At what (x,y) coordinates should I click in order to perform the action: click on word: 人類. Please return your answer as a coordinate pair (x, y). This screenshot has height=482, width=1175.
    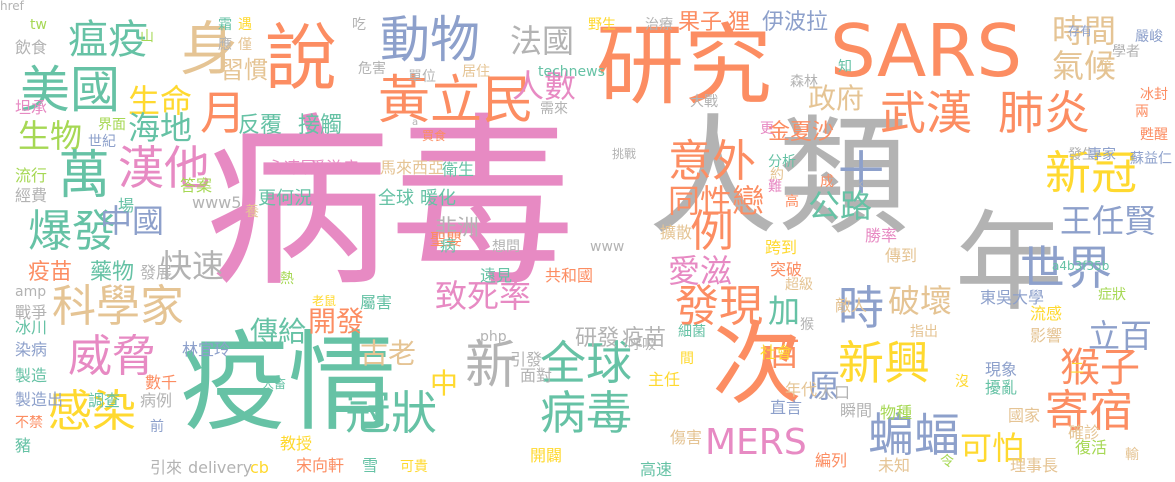
    Looking at the image, I should click on (778, 177).